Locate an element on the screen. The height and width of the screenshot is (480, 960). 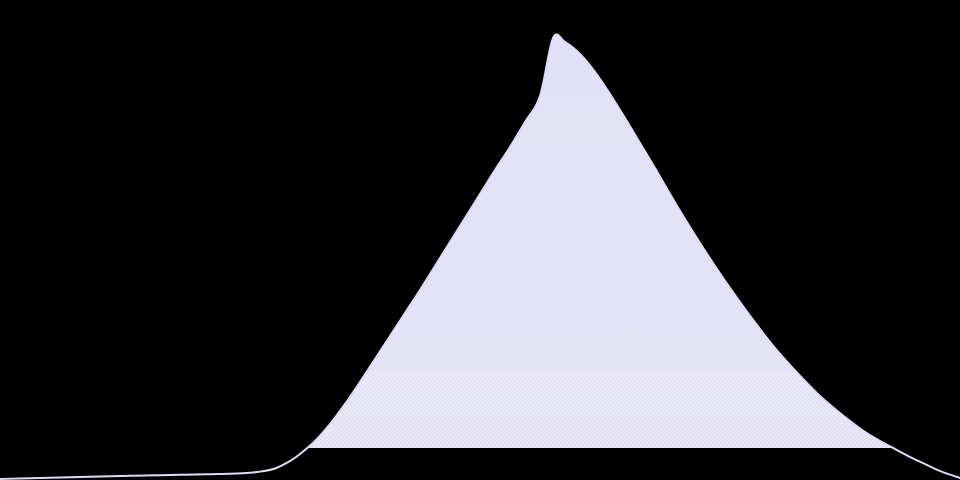
density-dither-overlay is located at coordinates (600, 409).